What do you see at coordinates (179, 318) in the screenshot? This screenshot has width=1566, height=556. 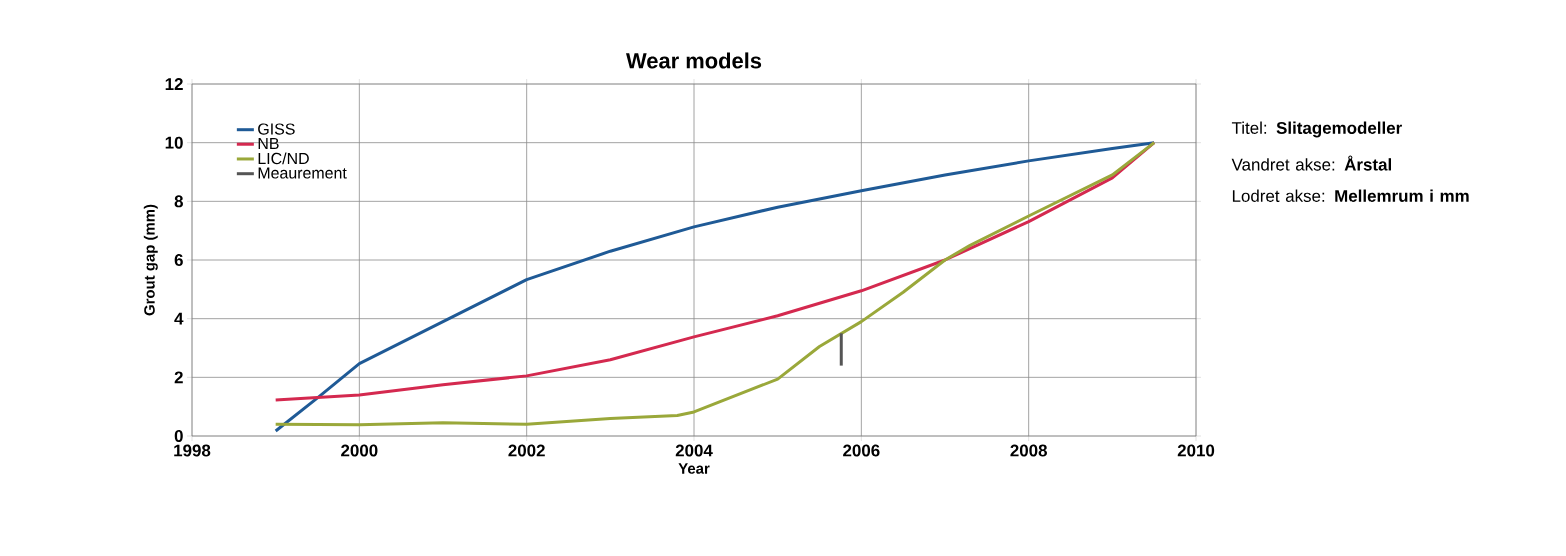 I see `y-tick-label: 4` at bounding box center [179, 318].